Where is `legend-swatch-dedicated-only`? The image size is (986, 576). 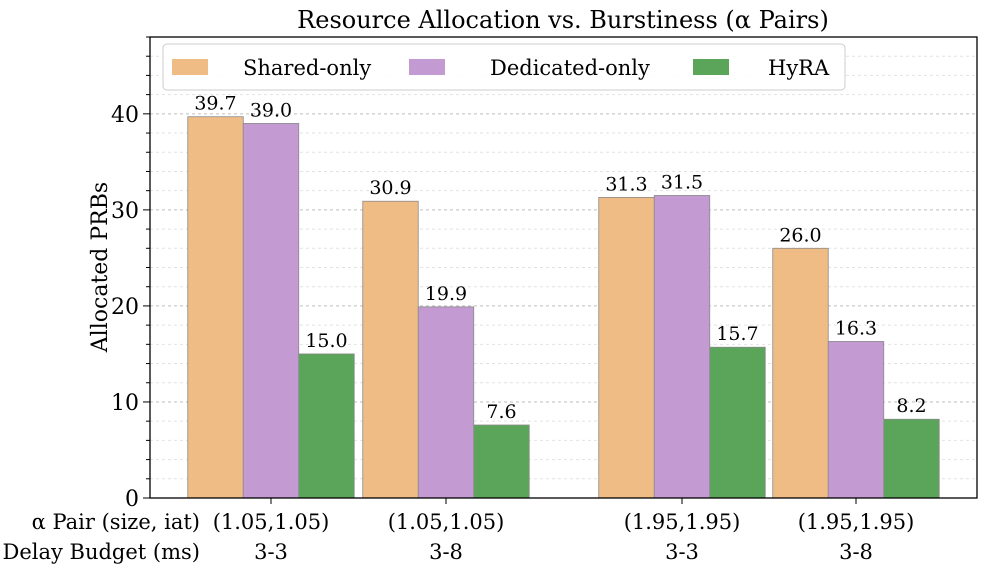 legend-swatch-dedicated-only is located at coordinates (427, 67).